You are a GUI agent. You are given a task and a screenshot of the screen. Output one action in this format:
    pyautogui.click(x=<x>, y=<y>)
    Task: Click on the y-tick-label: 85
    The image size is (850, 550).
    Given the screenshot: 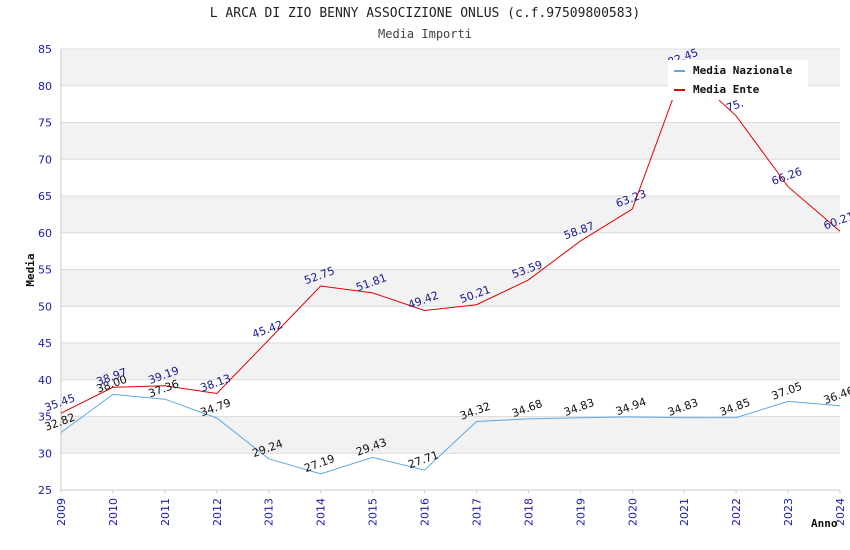 What is the action you would take?
    pyautogui.click(x=45, y=49)
    